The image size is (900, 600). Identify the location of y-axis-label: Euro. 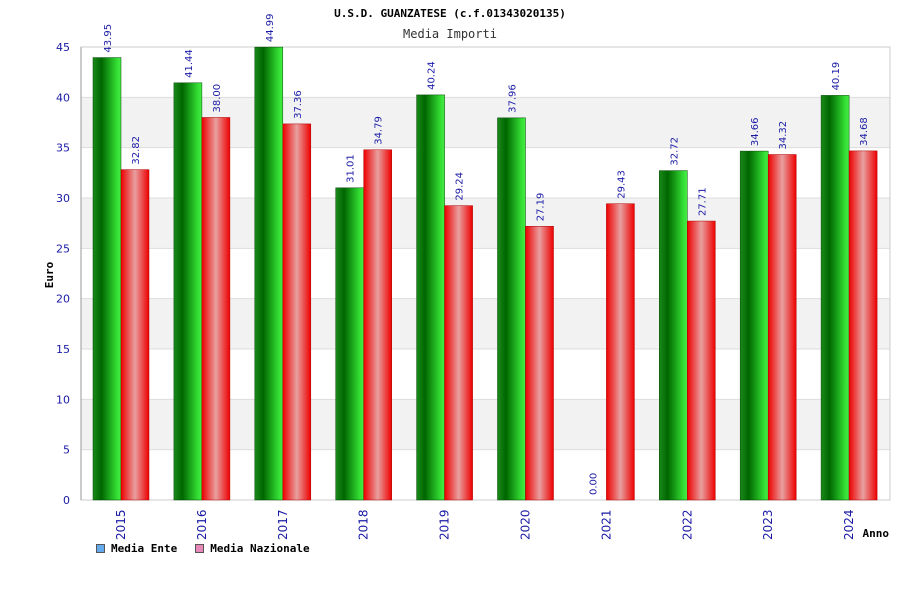
(49, 274).